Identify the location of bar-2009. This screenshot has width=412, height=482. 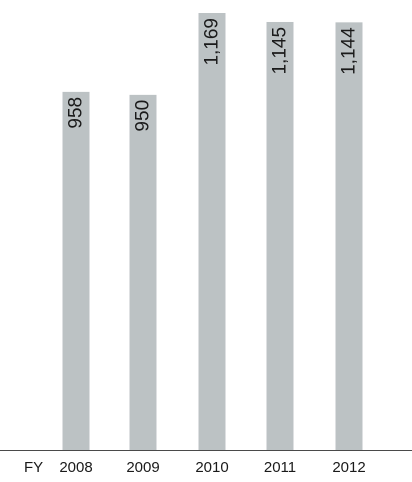
(143, 272).